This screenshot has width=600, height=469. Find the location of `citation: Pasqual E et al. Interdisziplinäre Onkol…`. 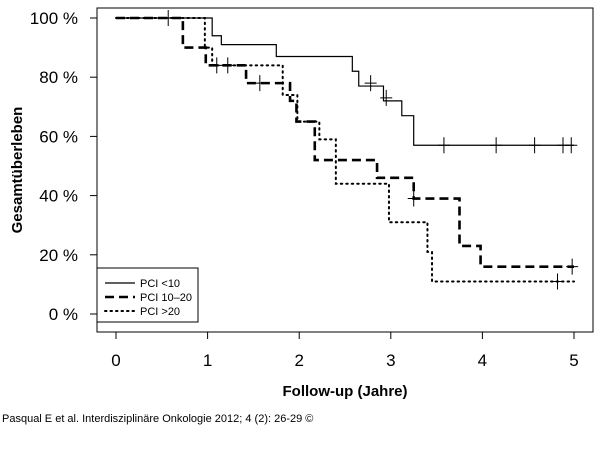

citation: Pasqual E et al. Interdisziplinäre Onkol… is located at coordinates (158, 419).